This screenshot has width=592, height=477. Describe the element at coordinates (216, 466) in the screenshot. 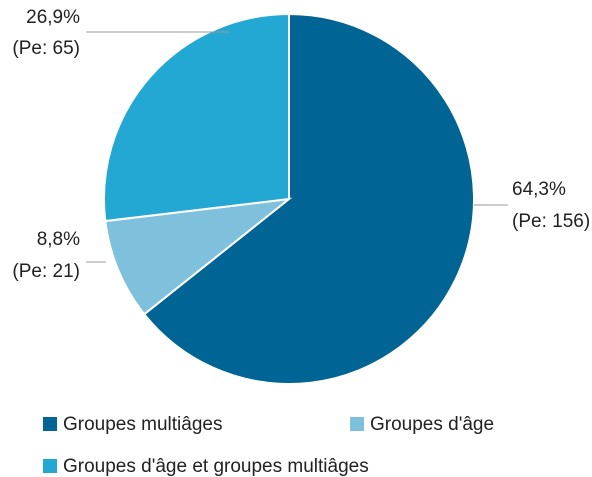

I see `legend-label: Groupes d'âge et groupes multiâges` at that location.